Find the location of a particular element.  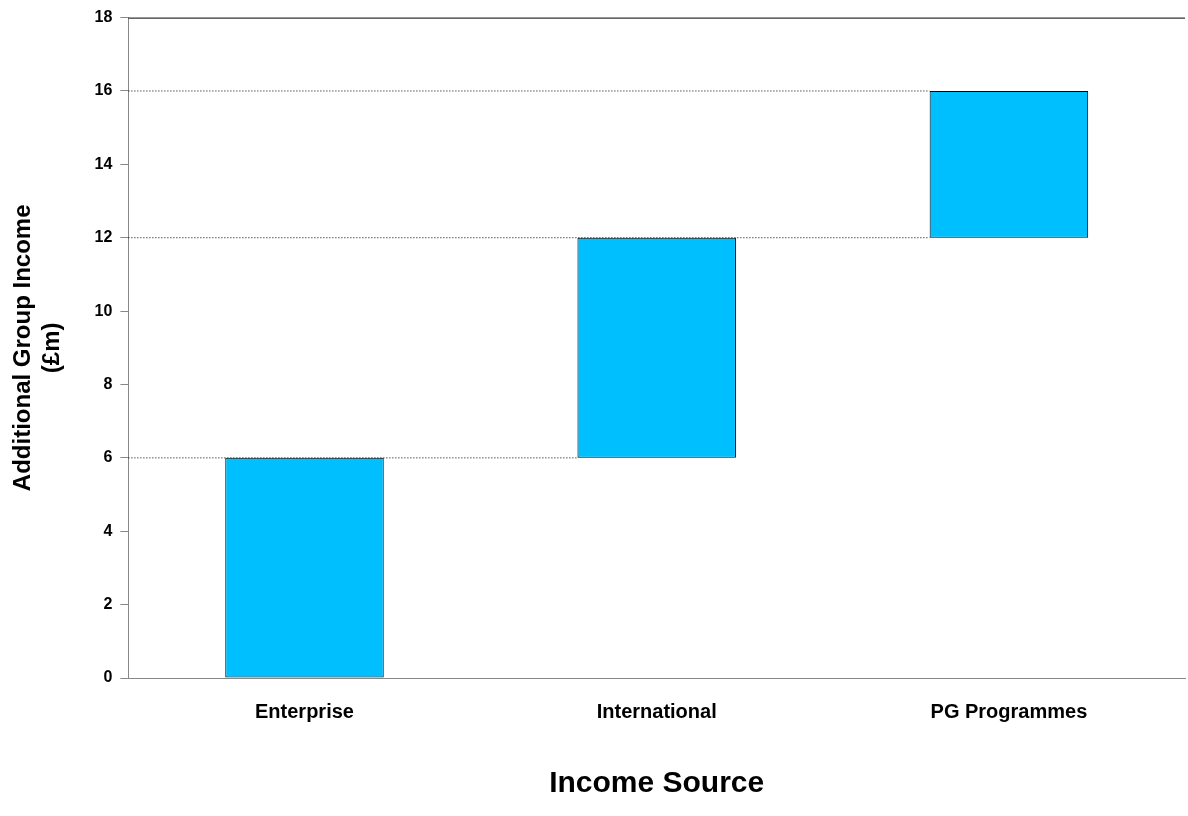

y-tick-label: 14 is located at coordinates (103, 163).